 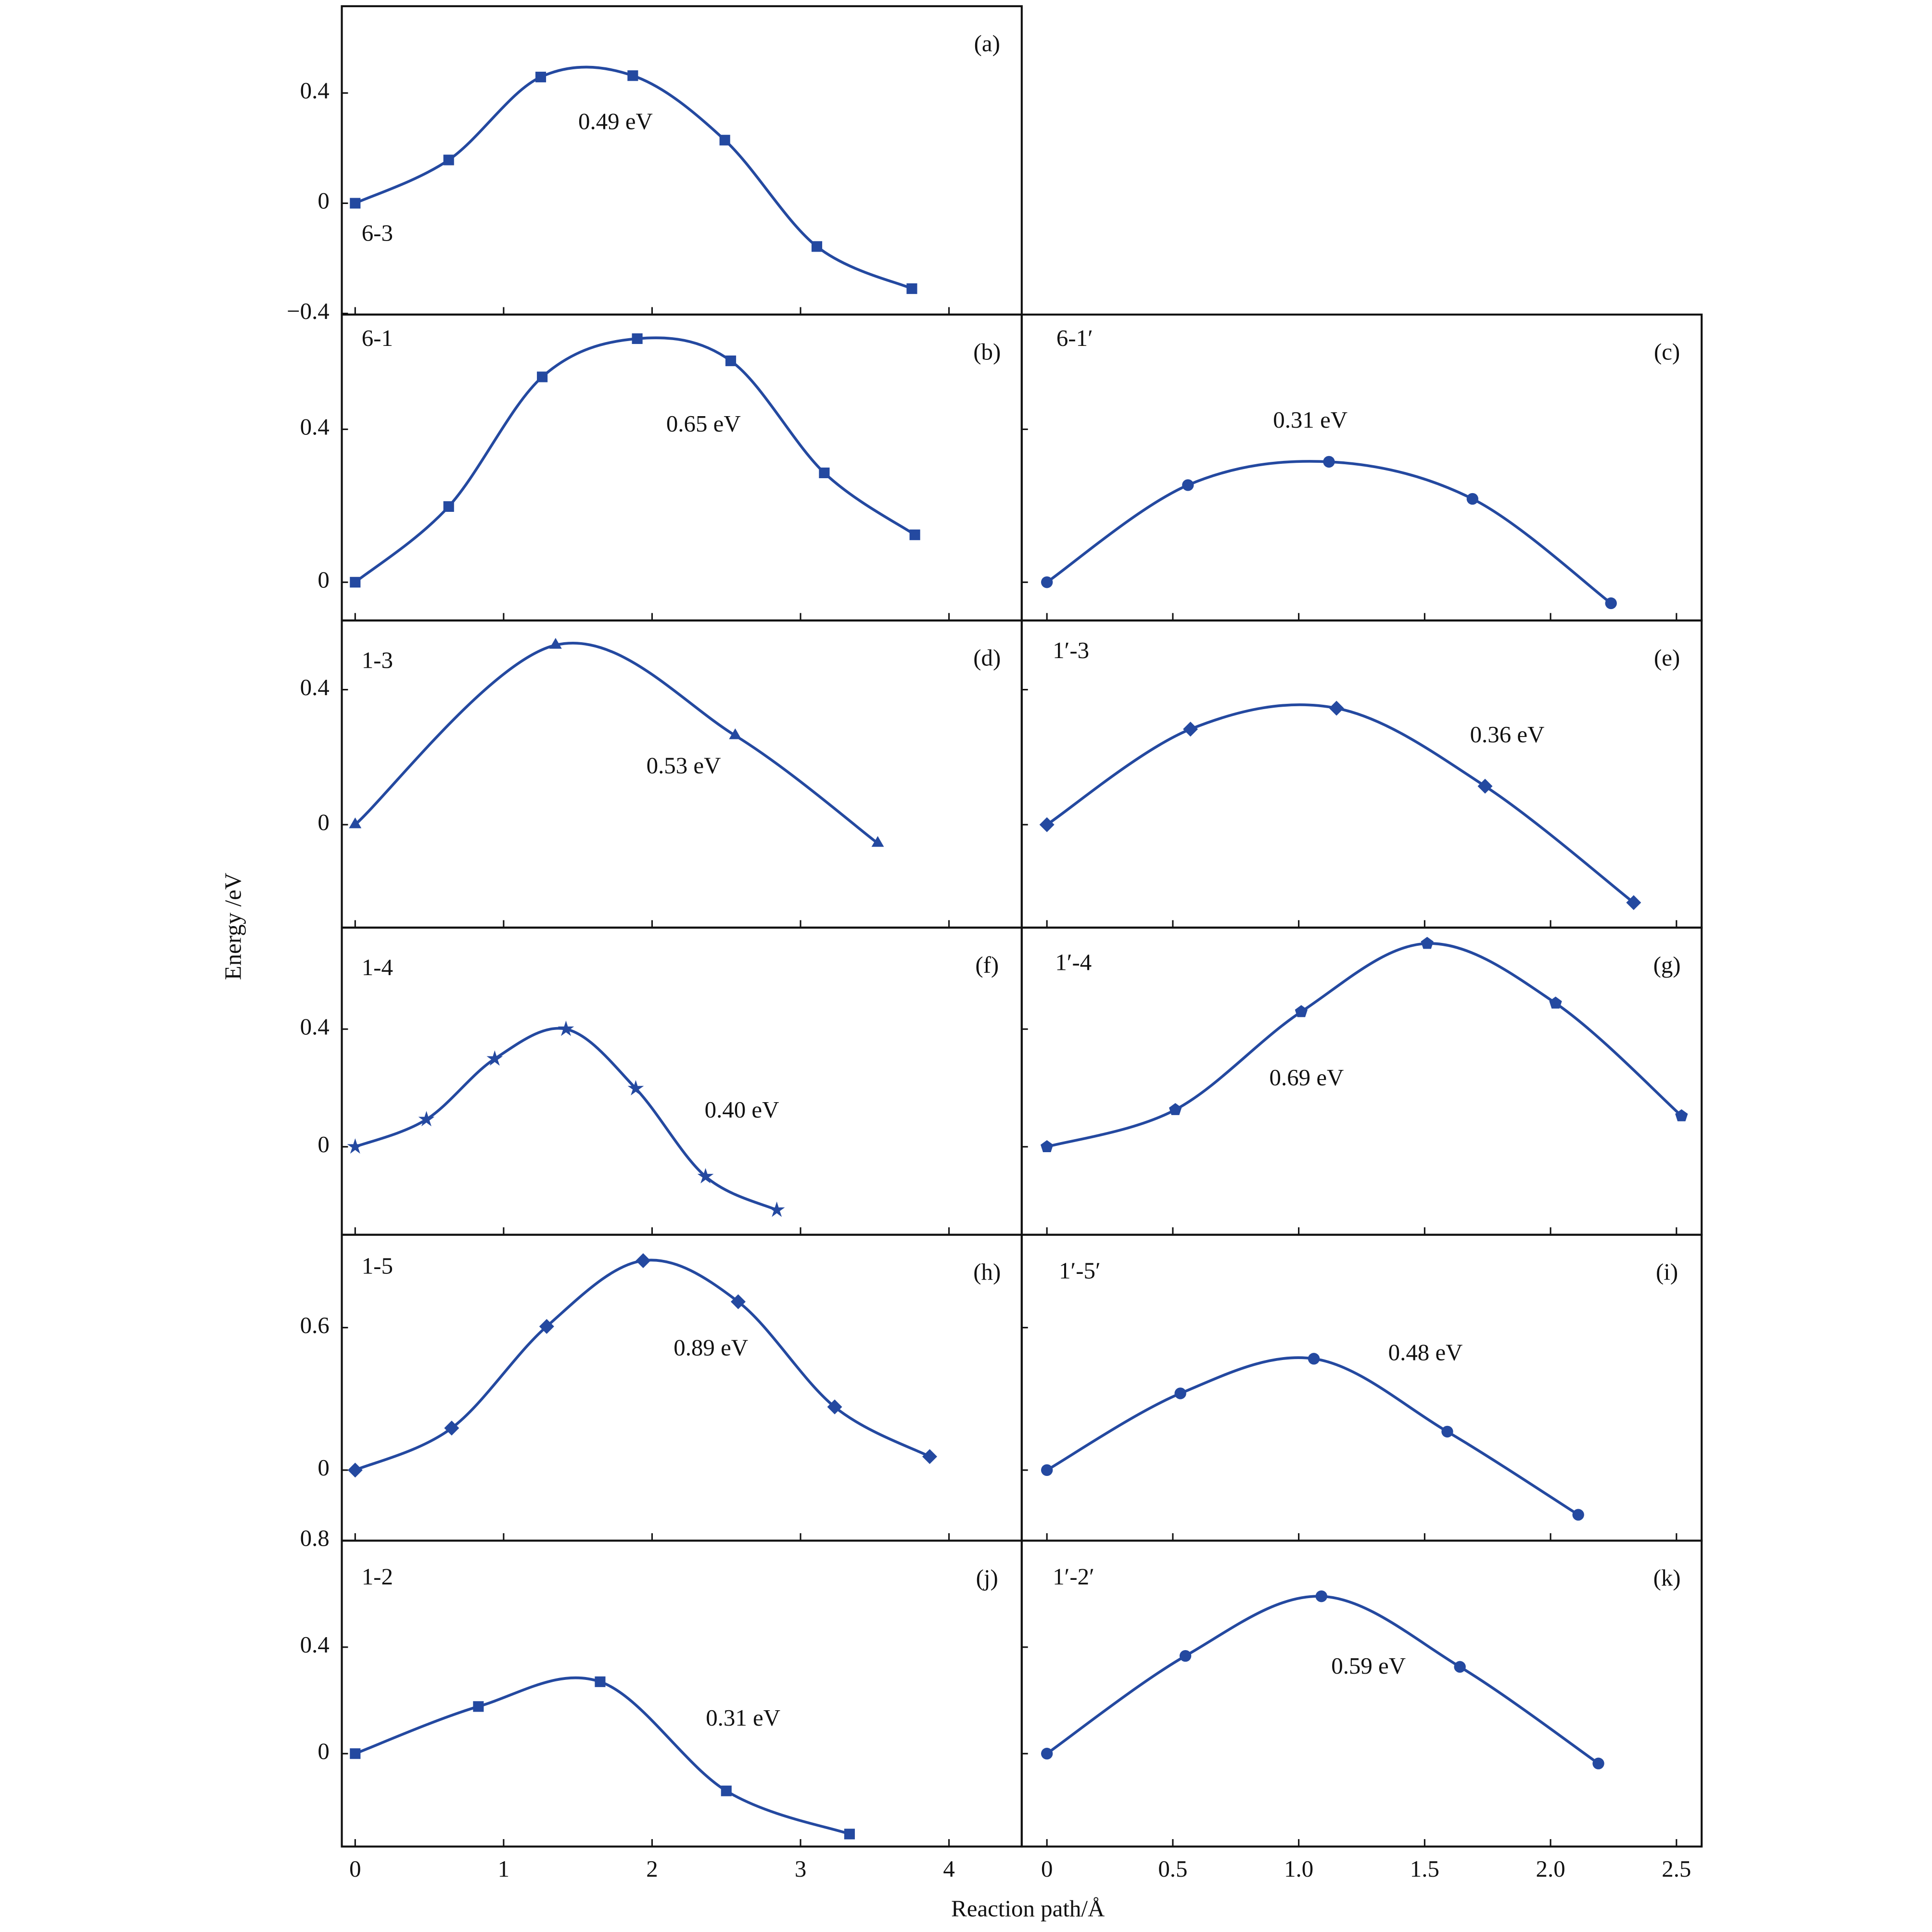 What do you see at coordinates (742, 1109) in the screenshot?
I see `barrier-annotation: 0.40 eV` at bounding box center [742, 1109].